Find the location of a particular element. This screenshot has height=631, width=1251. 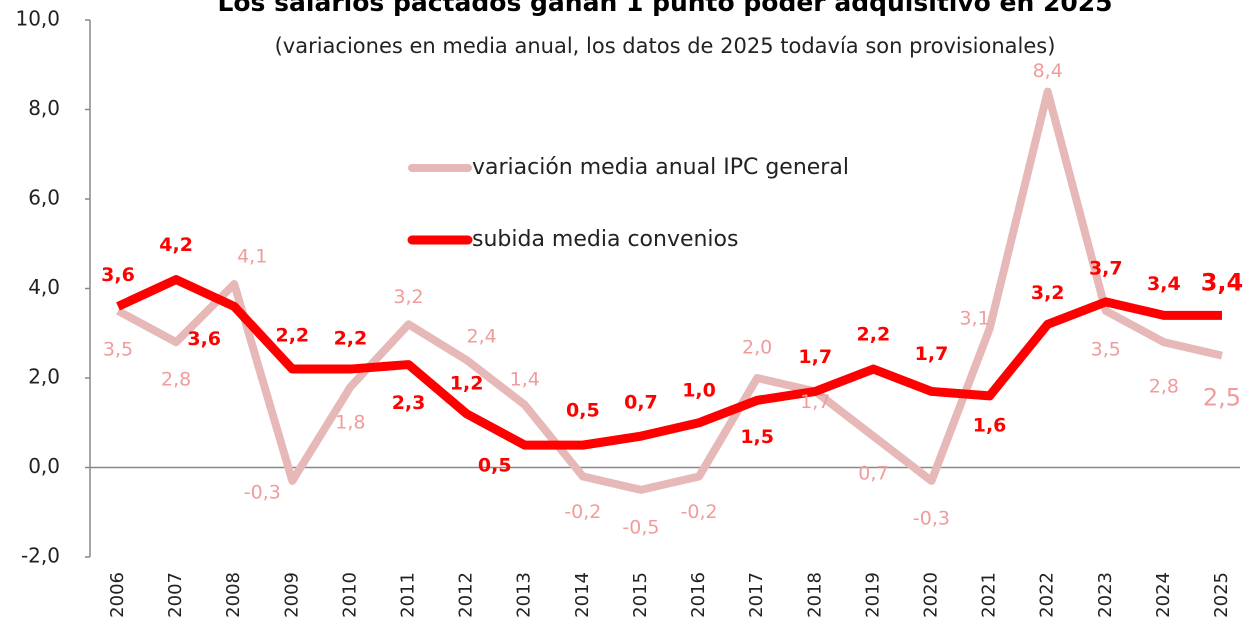

x-tick-label: 2019 is located at coordinates (872, 595).